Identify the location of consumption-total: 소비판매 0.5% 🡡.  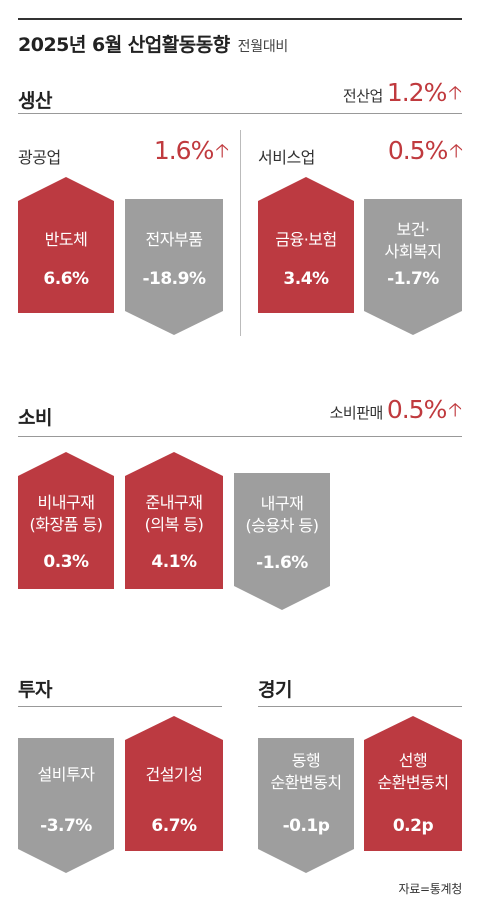
(396, 412).